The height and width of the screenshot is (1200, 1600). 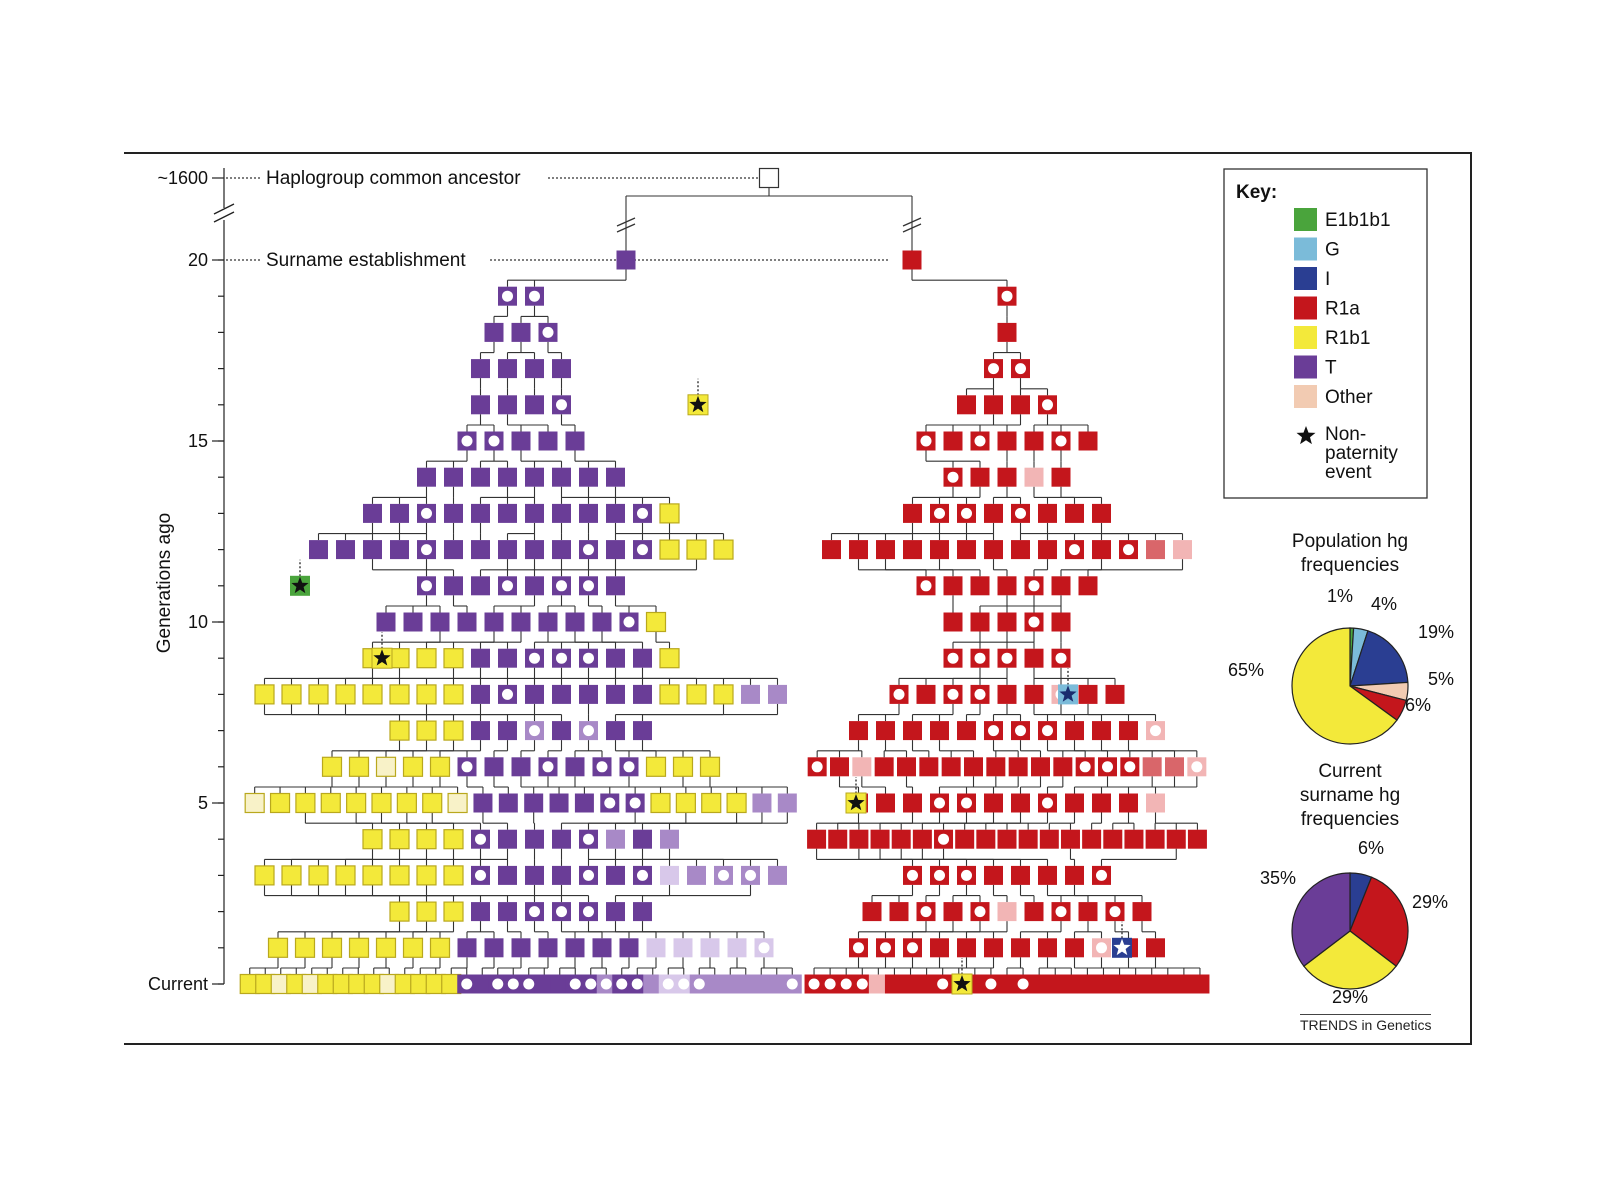 What do you see at coordinates (912, 225) in the screenshot?
I see `stem-break-mark` at bounding box center [912, 225].